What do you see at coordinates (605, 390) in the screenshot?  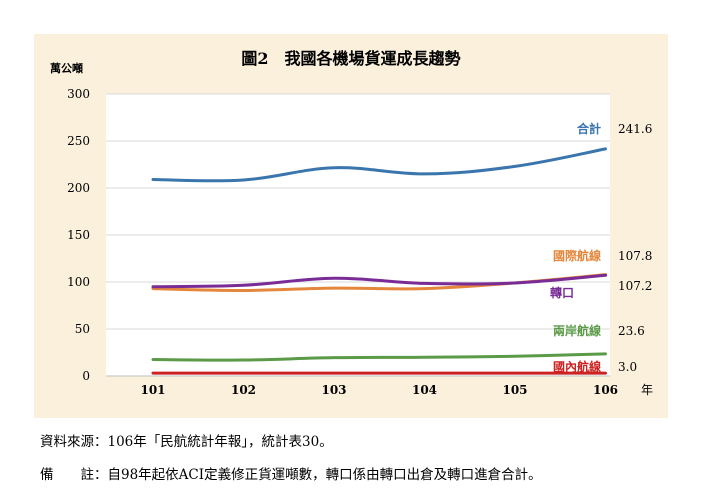 I see `x-tick-label: 106` at bounding box center [605, 390].